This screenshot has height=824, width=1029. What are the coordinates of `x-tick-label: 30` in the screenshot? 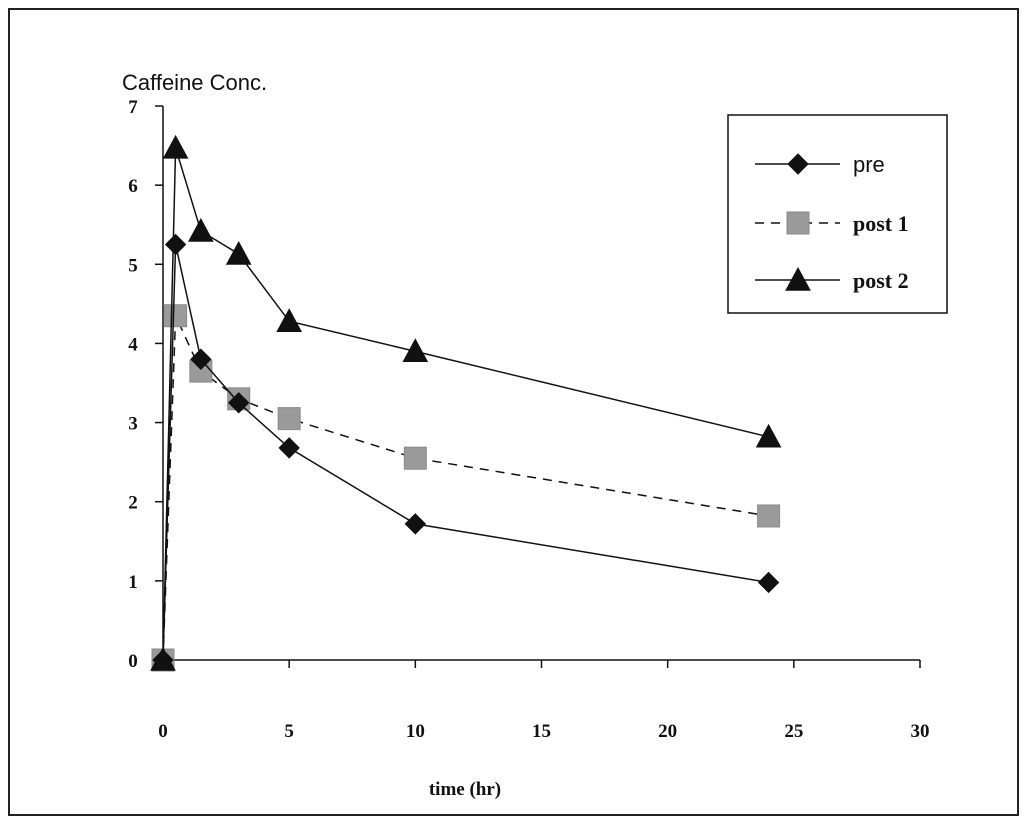 It's located at (920, 731).